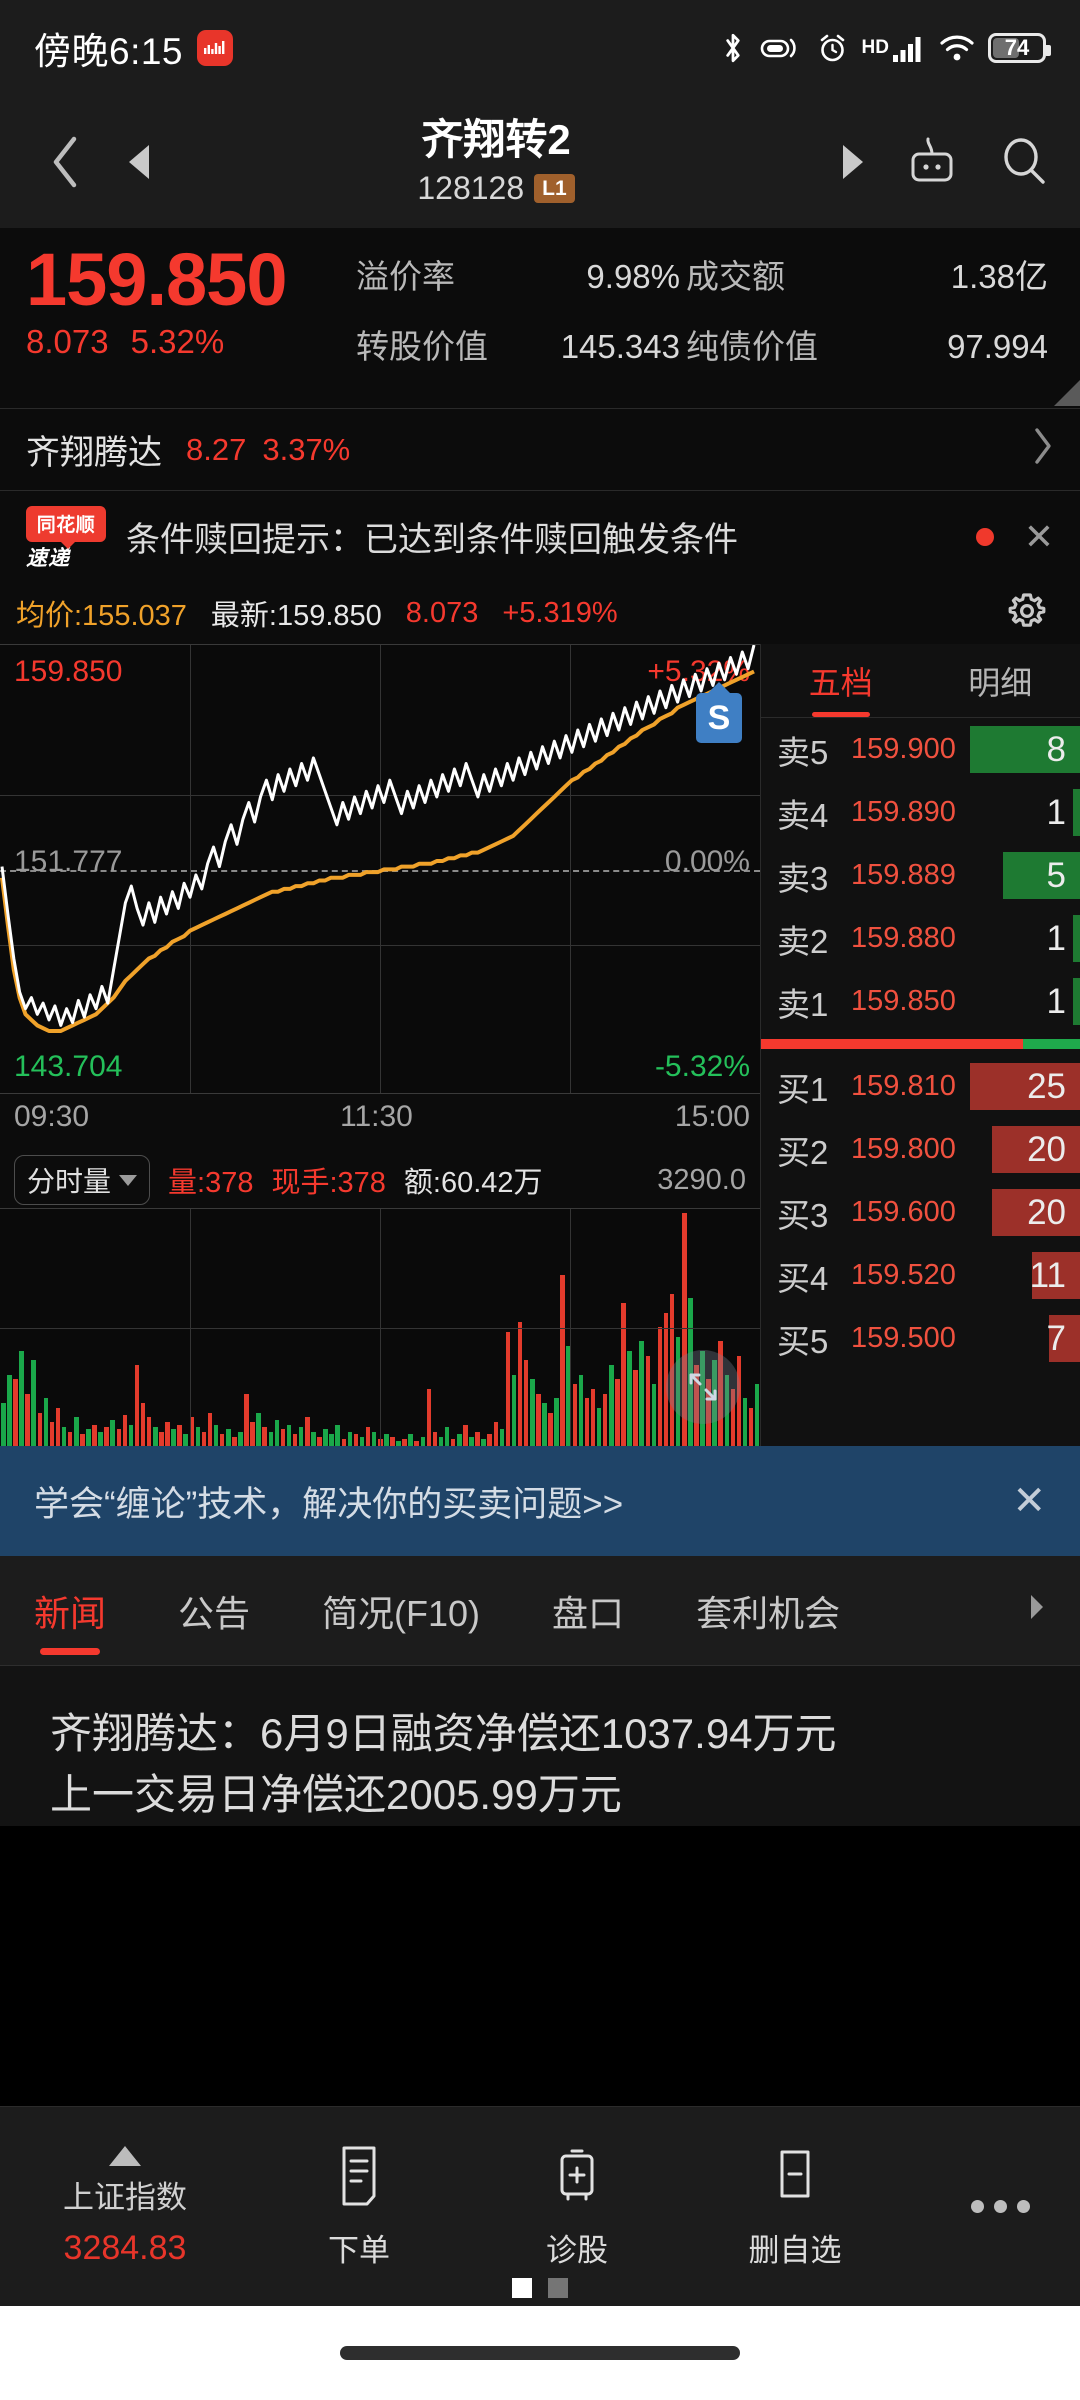  What do you see at coordinates (401, 1613) in the screenshot?
I see `tab-profile-f10: 简况(F10)` at bounding box center [401, 1613].